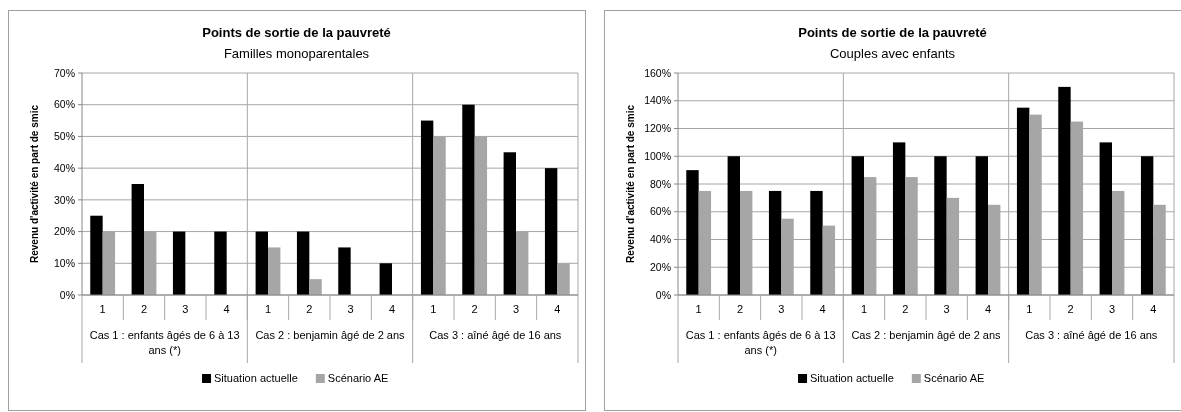 The image size is (1181, 412). I want to click on y-tick-label: 30%, so click(64, 199).